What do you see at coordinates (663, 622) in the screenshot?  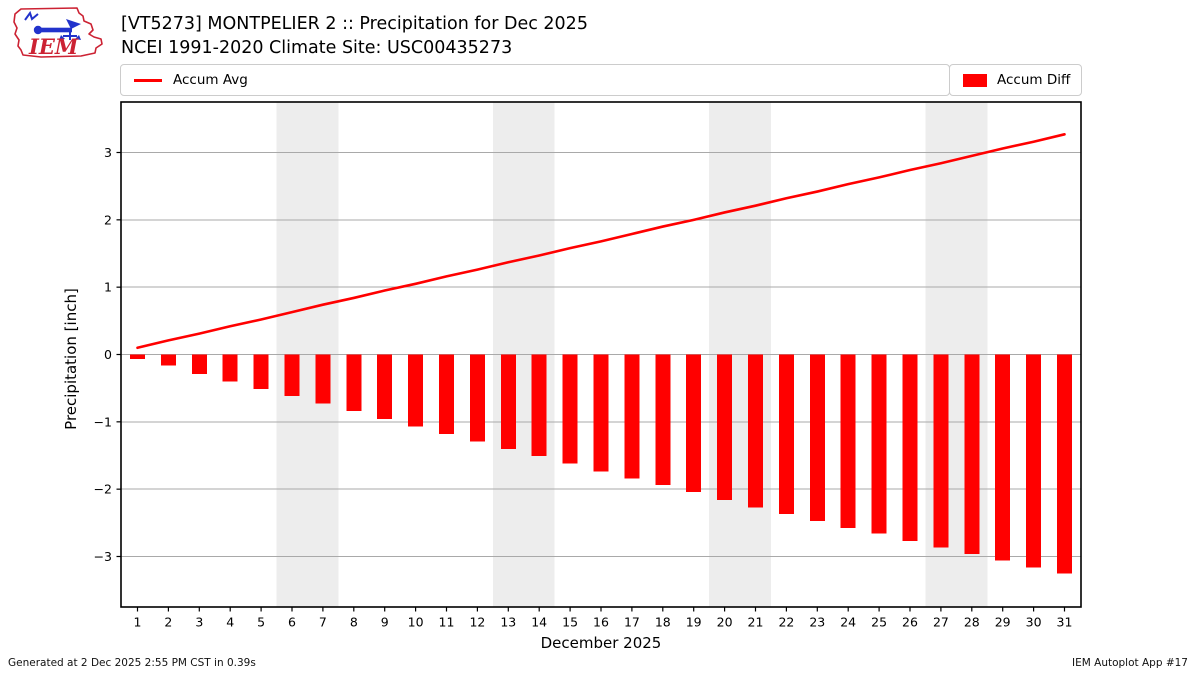 I see `x-tick-label: 18` at bounding box center [663, 622].